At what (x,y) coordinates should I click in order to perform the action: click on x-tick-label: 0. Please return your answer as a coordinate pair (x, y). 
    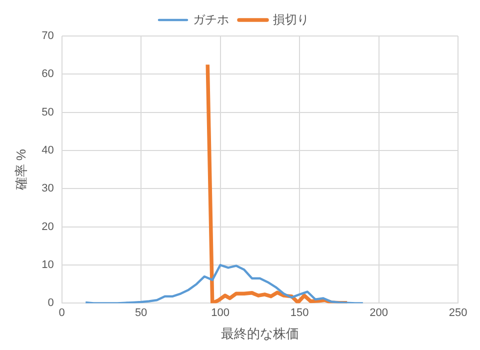
    Looking at the image, I should click on (61, 312).